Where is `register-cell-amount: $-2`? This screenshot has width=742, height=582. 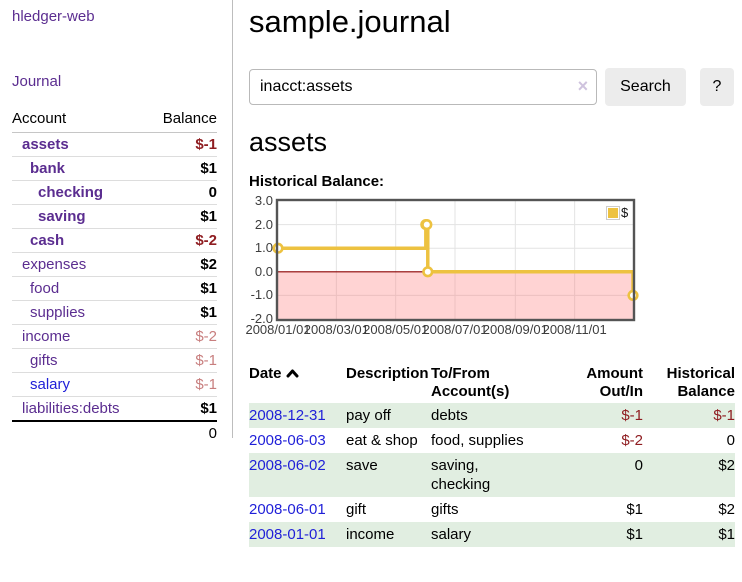 register-cell-amount: $-2 is located at coordinates (632, 440).